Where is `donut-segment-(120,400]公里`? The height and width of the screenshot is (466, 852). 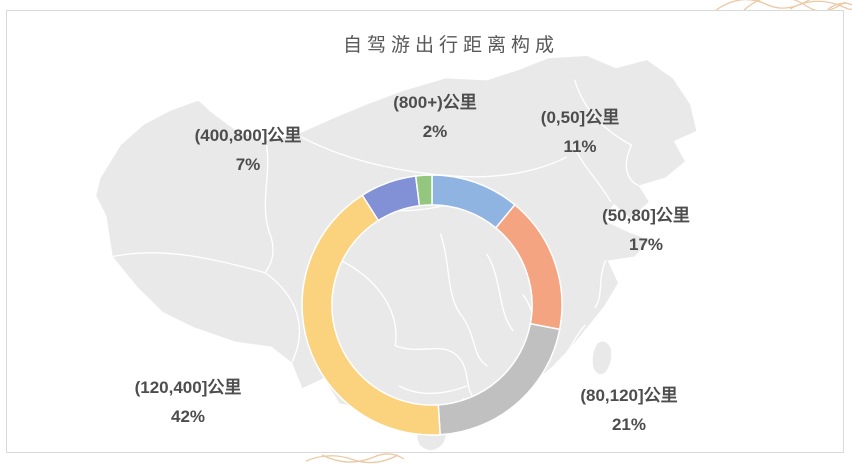
donut-segment-(120,400]公里 is located at coordinates (371, 315).